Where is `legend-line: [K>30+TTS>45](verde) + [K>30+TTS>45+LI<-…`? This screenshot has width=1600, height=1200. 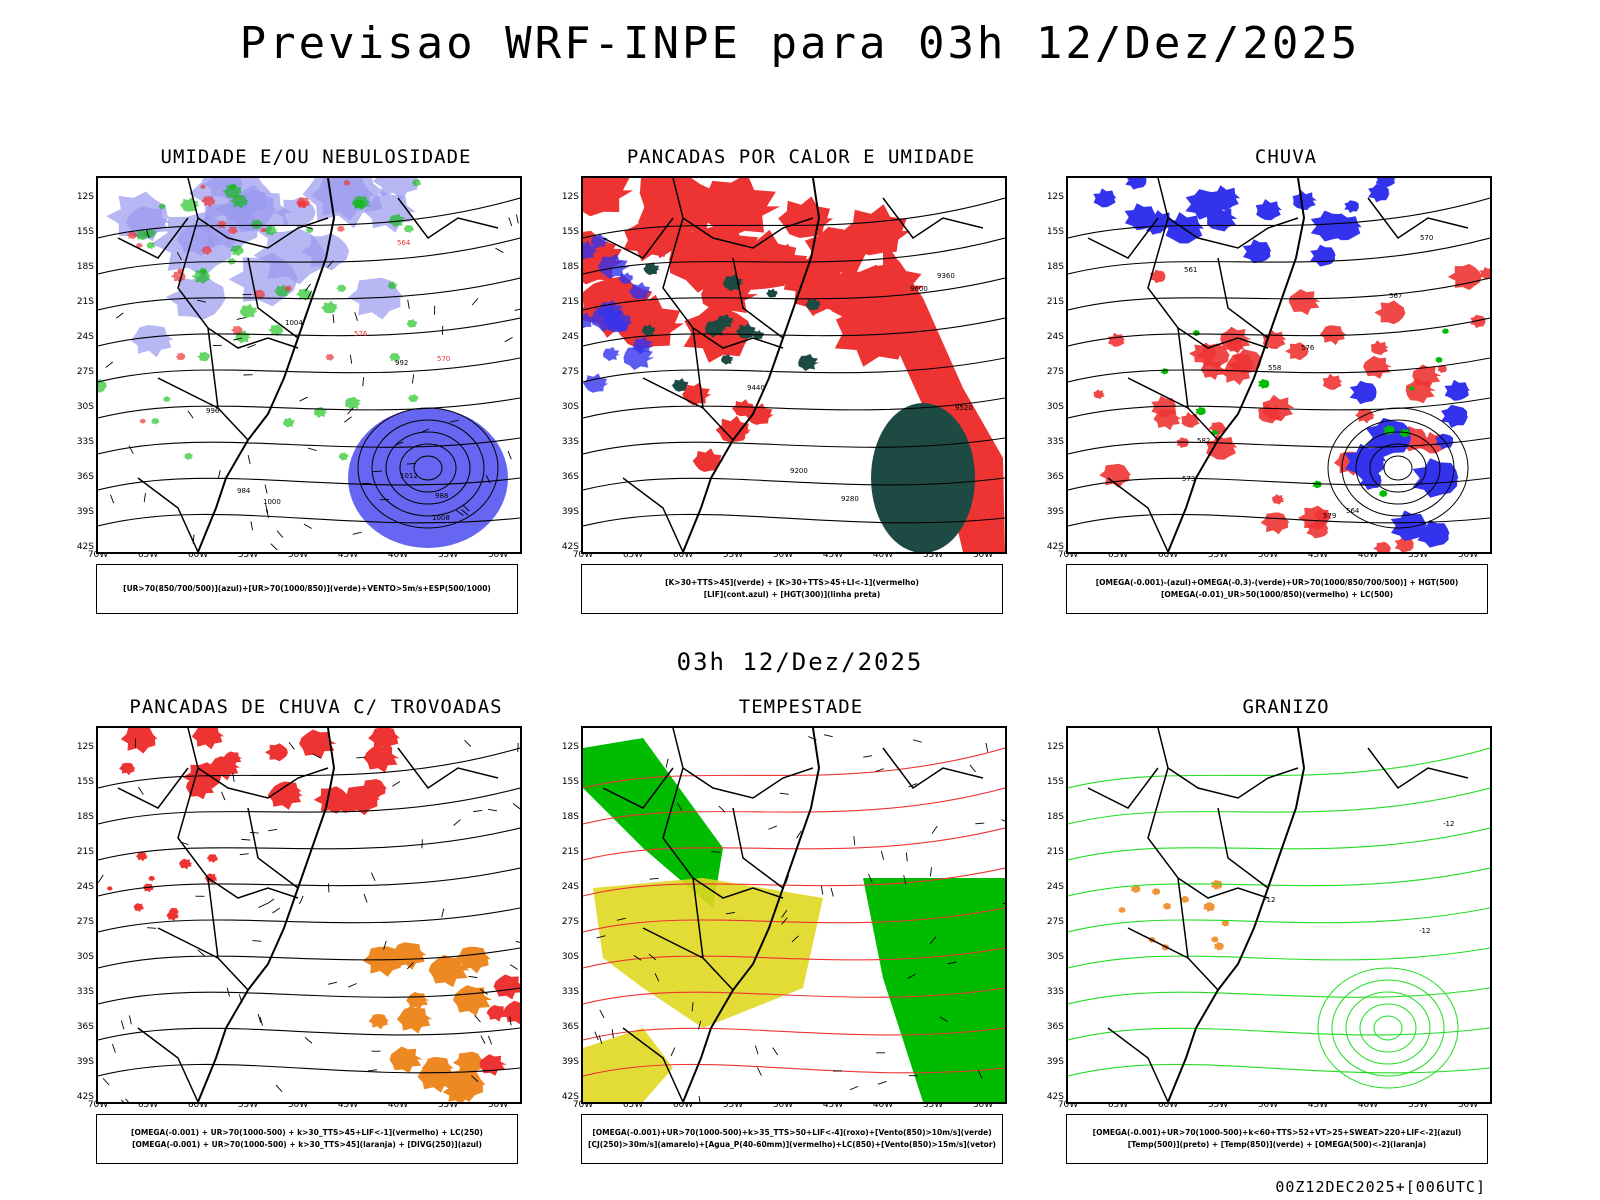
legend-line: [K>30+TTS>45](verde) + [K>30+TTS>45+LI<-… is located at coordinates (792, 582).